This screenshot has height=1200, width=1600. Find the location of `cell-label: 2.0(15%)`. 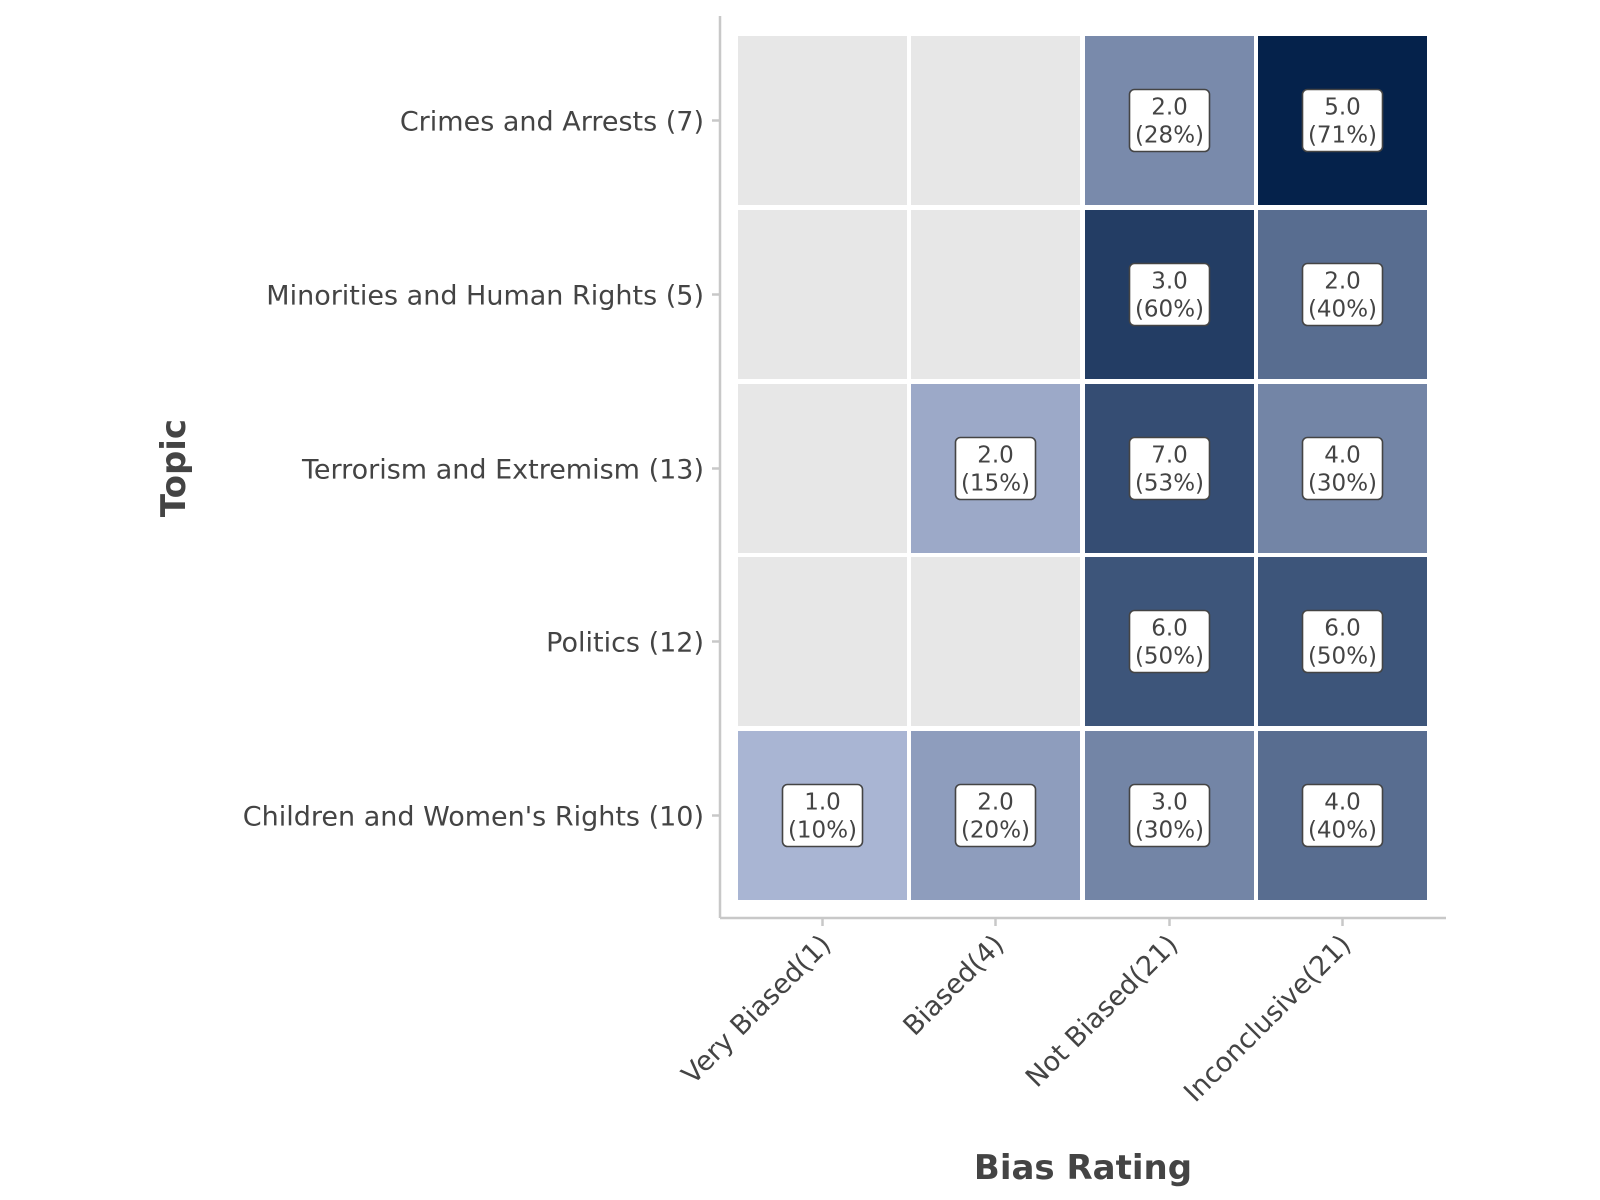

cell-label: 2.0(15%) is located at coordinates (995, 468).